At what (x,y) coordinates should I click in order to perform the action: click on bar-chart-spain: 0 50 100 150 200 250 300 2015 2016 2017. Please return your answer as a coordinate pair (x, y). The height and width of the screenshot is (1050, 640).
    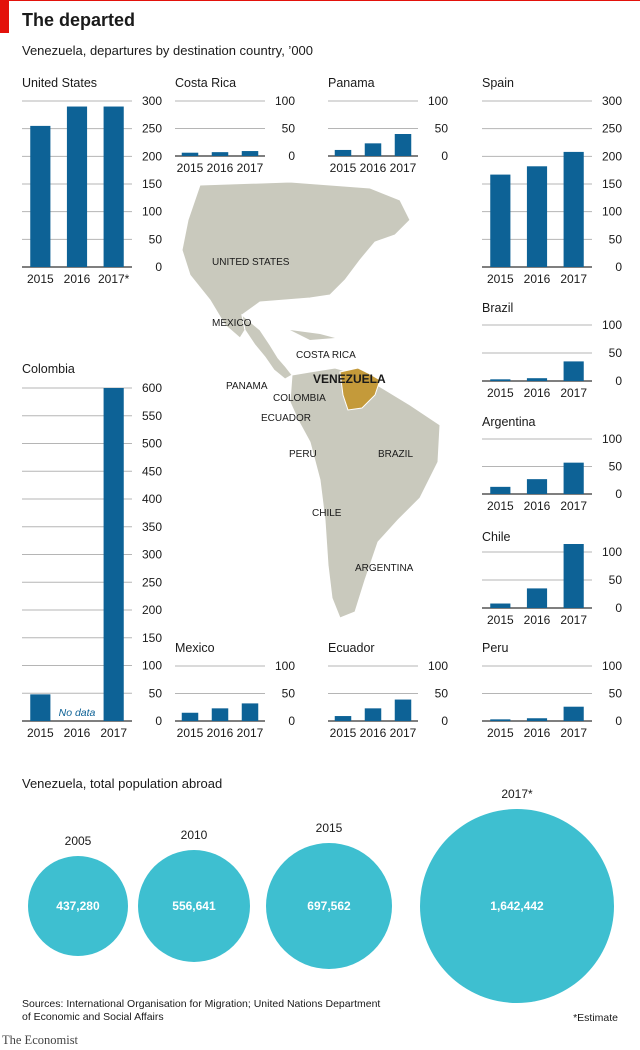
    Looking at the image, I should click on (552, 190).